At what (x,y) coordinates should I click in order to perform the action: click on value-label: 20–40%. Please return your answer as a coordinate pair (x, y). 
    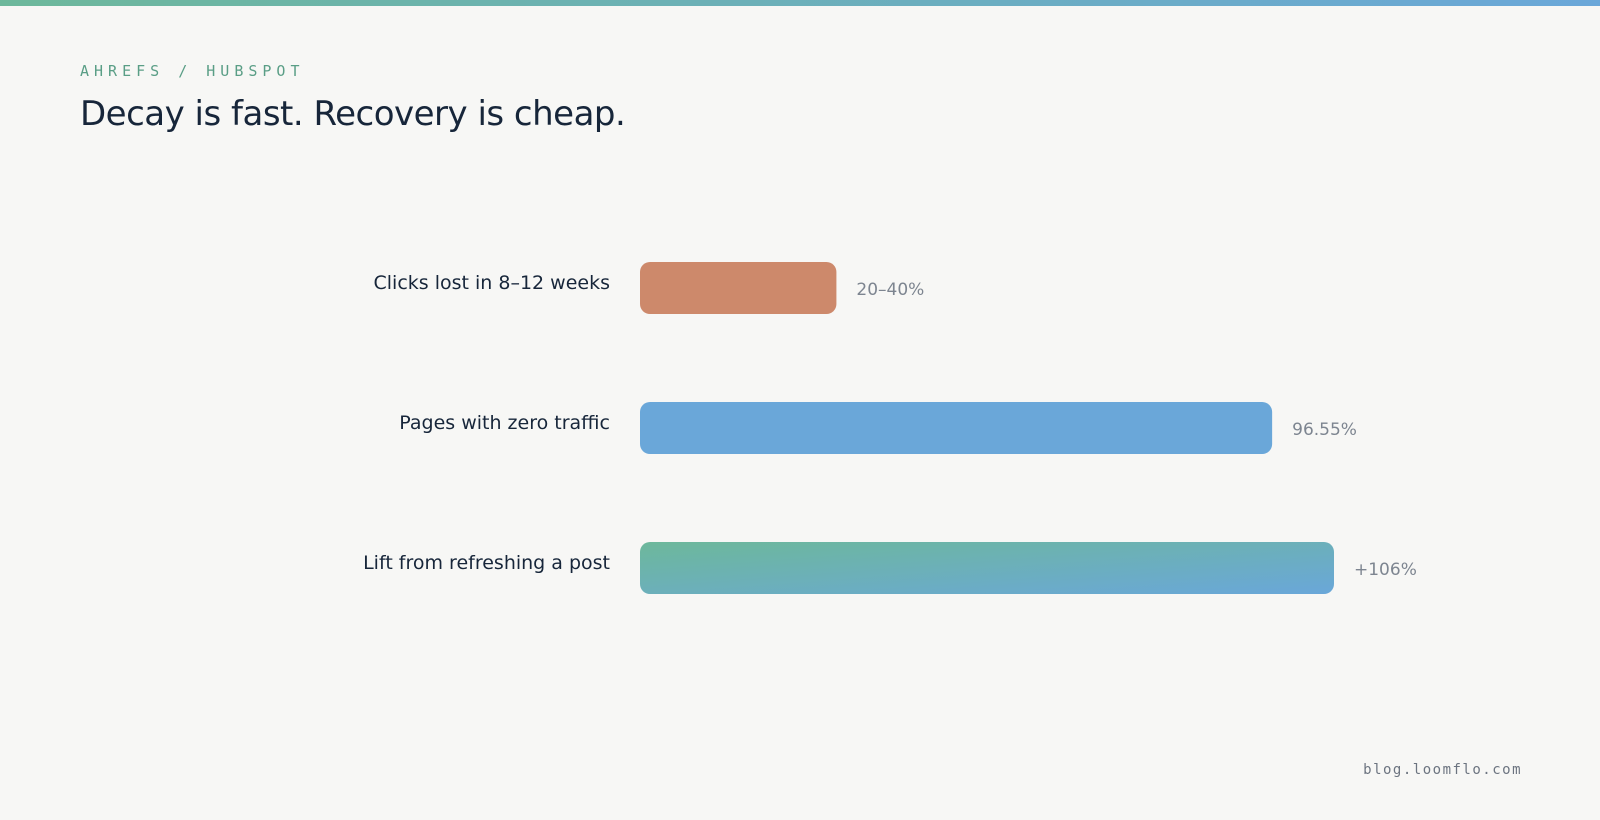
    Looking at the image, I should click on (890, 290).